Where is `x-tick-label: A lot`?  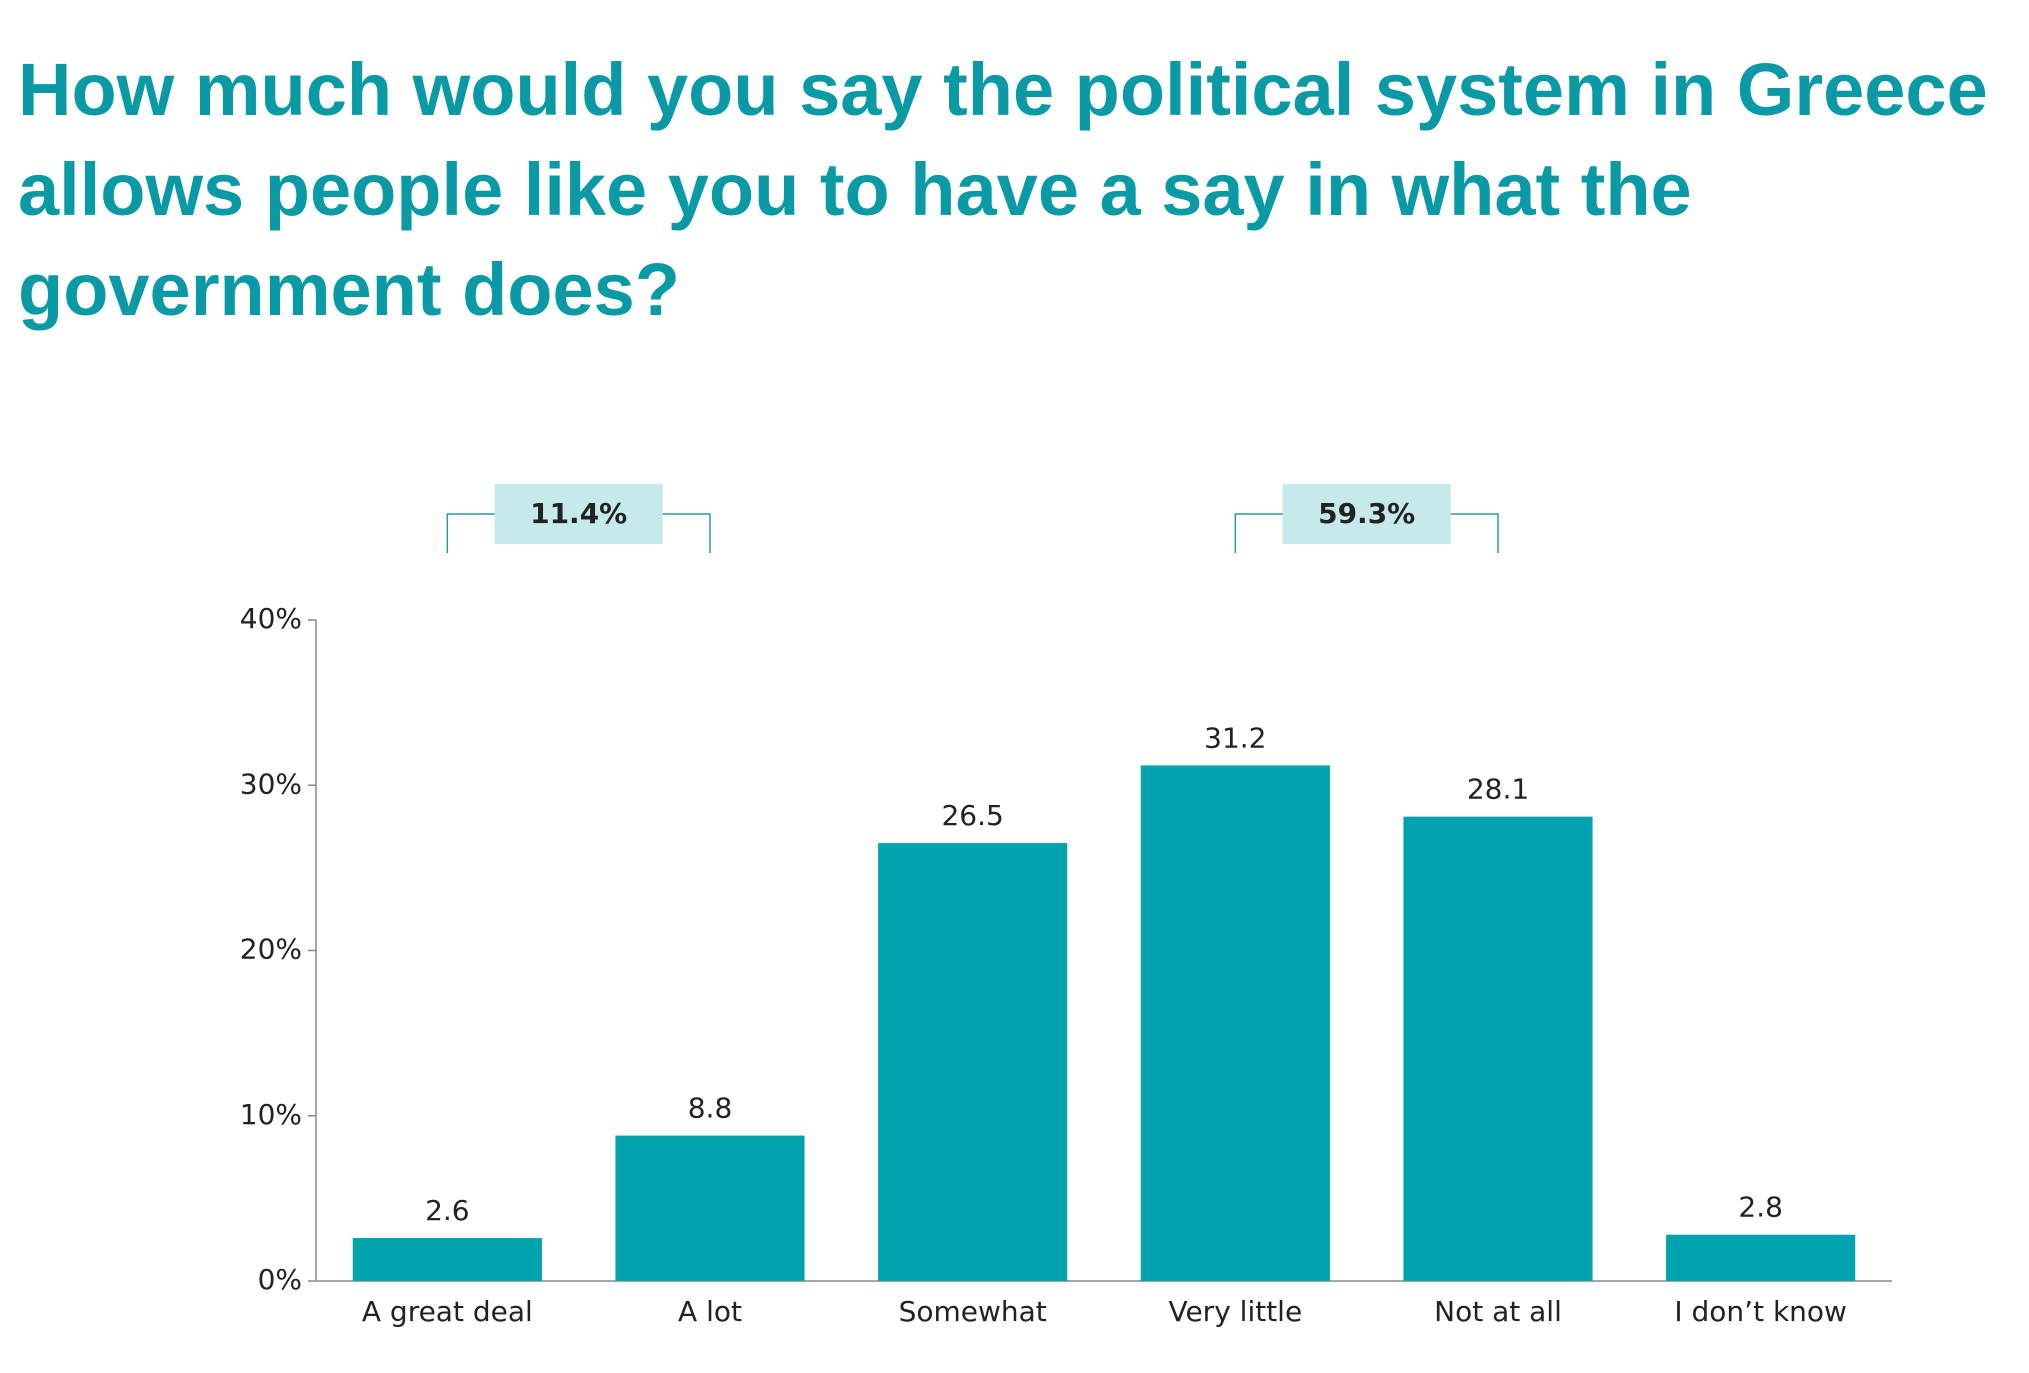 x-tick-label: A lot is located at coordinates (710, 1311).